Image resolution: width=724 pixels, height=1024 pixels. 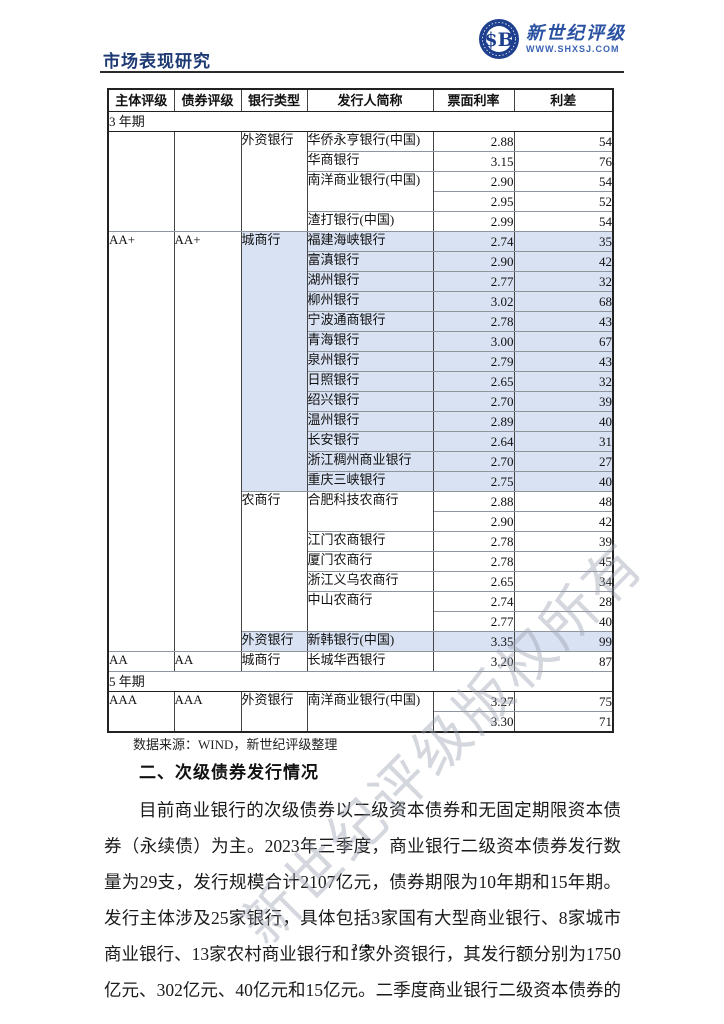 I want to click on table-cell: AAA, so click(x=141, y=712).